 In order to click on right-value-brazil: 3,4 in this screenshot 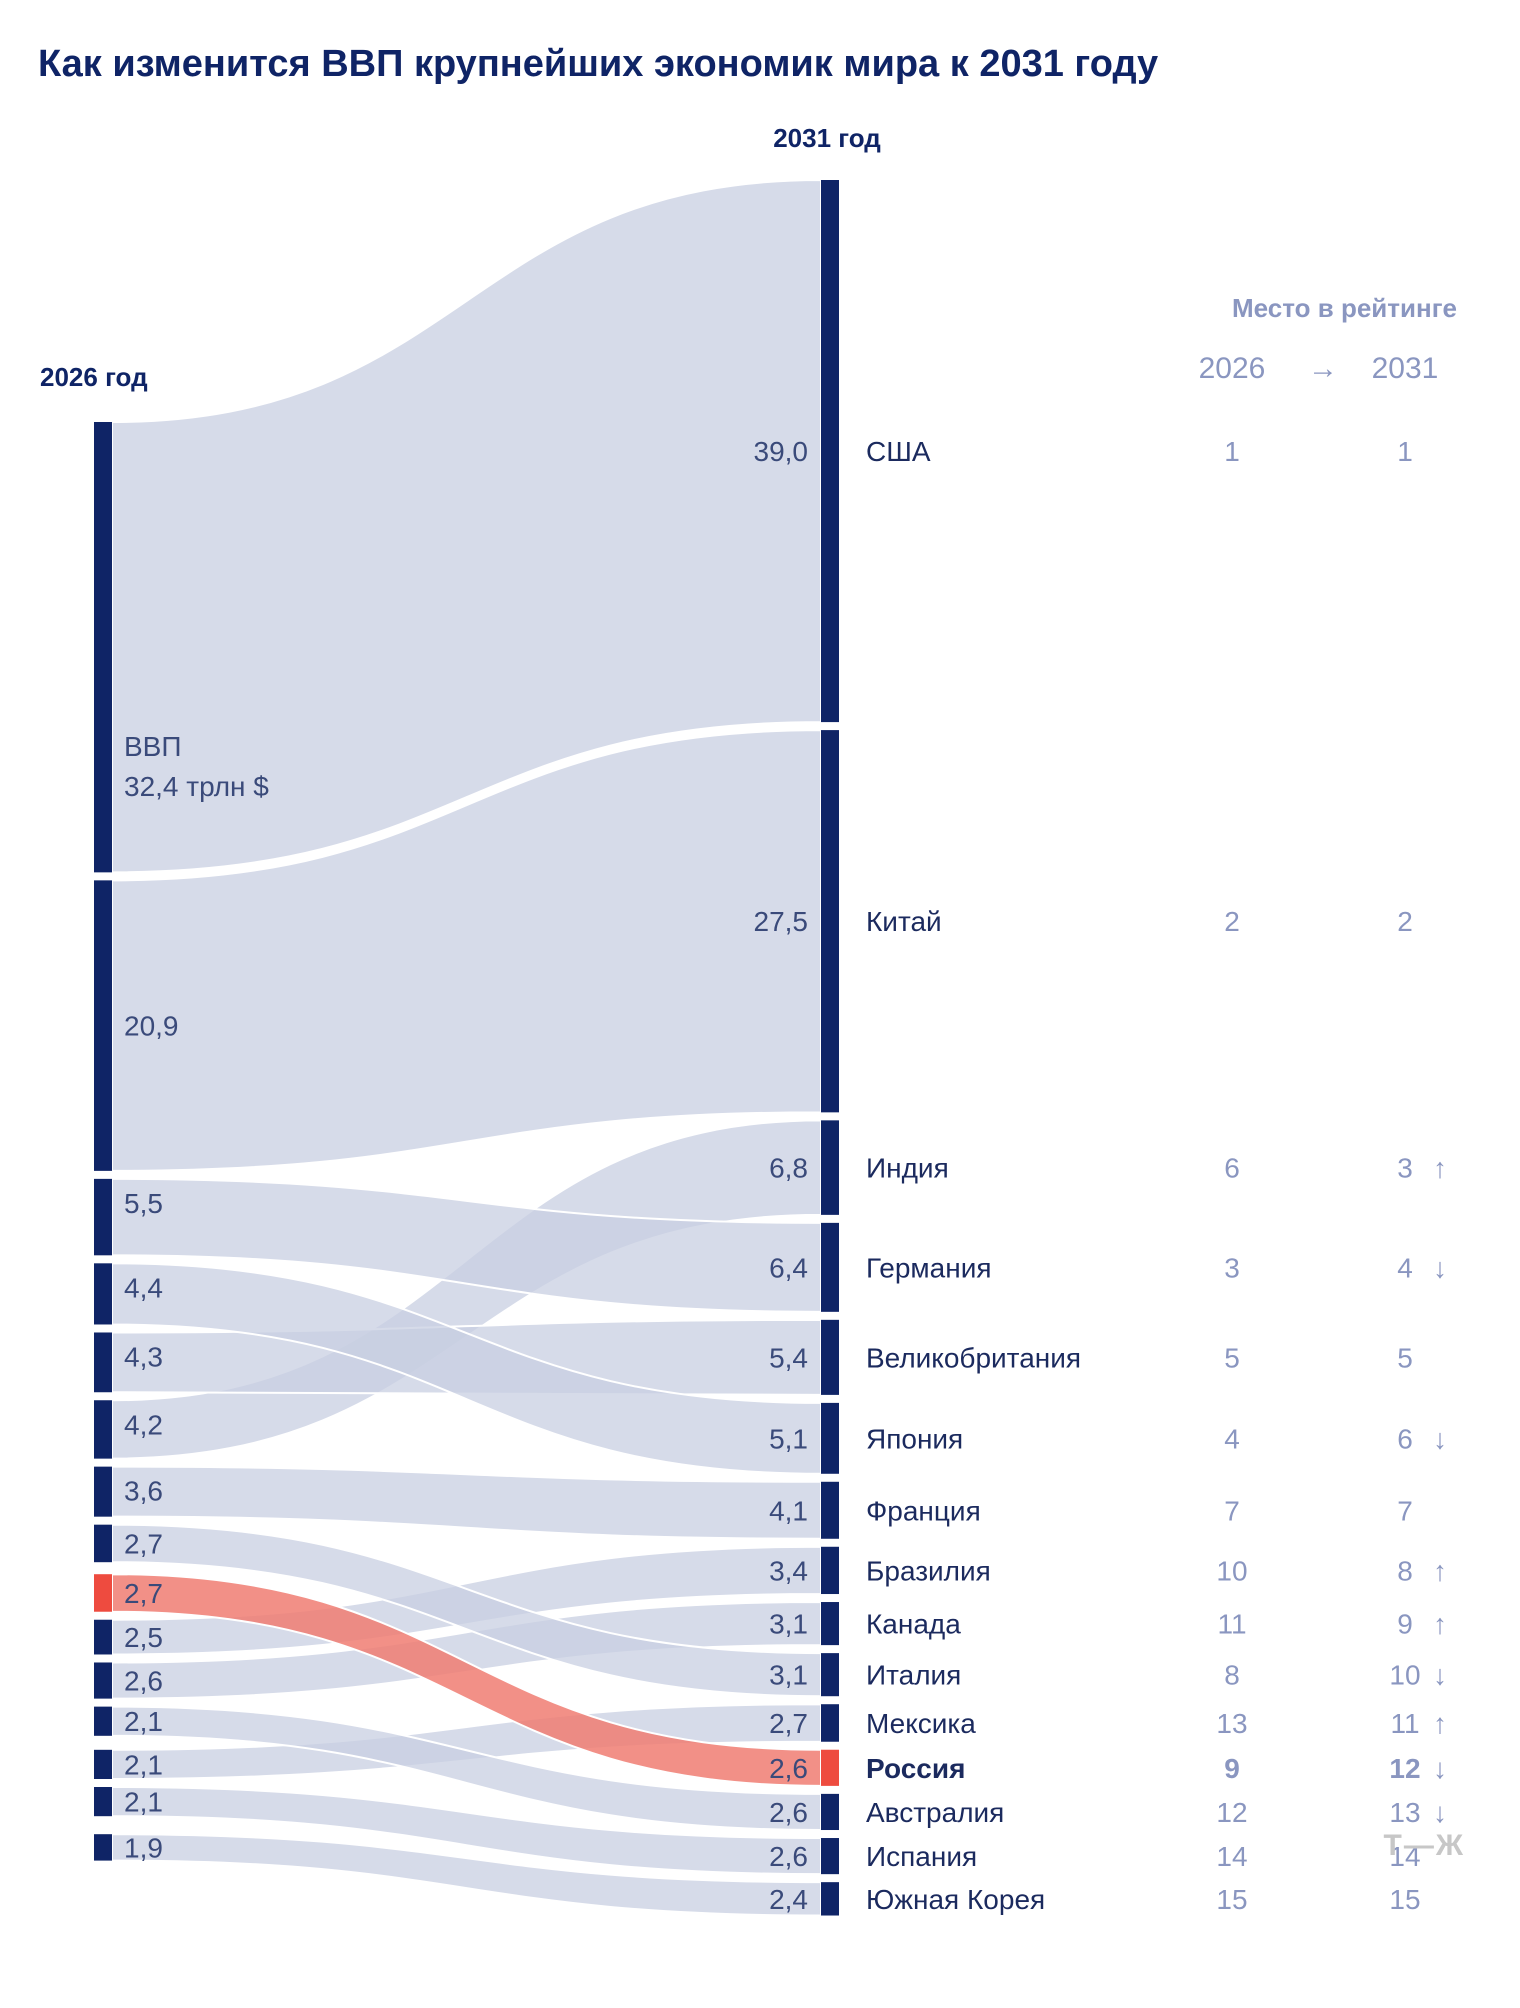, I will do `click(788, 1570)`.